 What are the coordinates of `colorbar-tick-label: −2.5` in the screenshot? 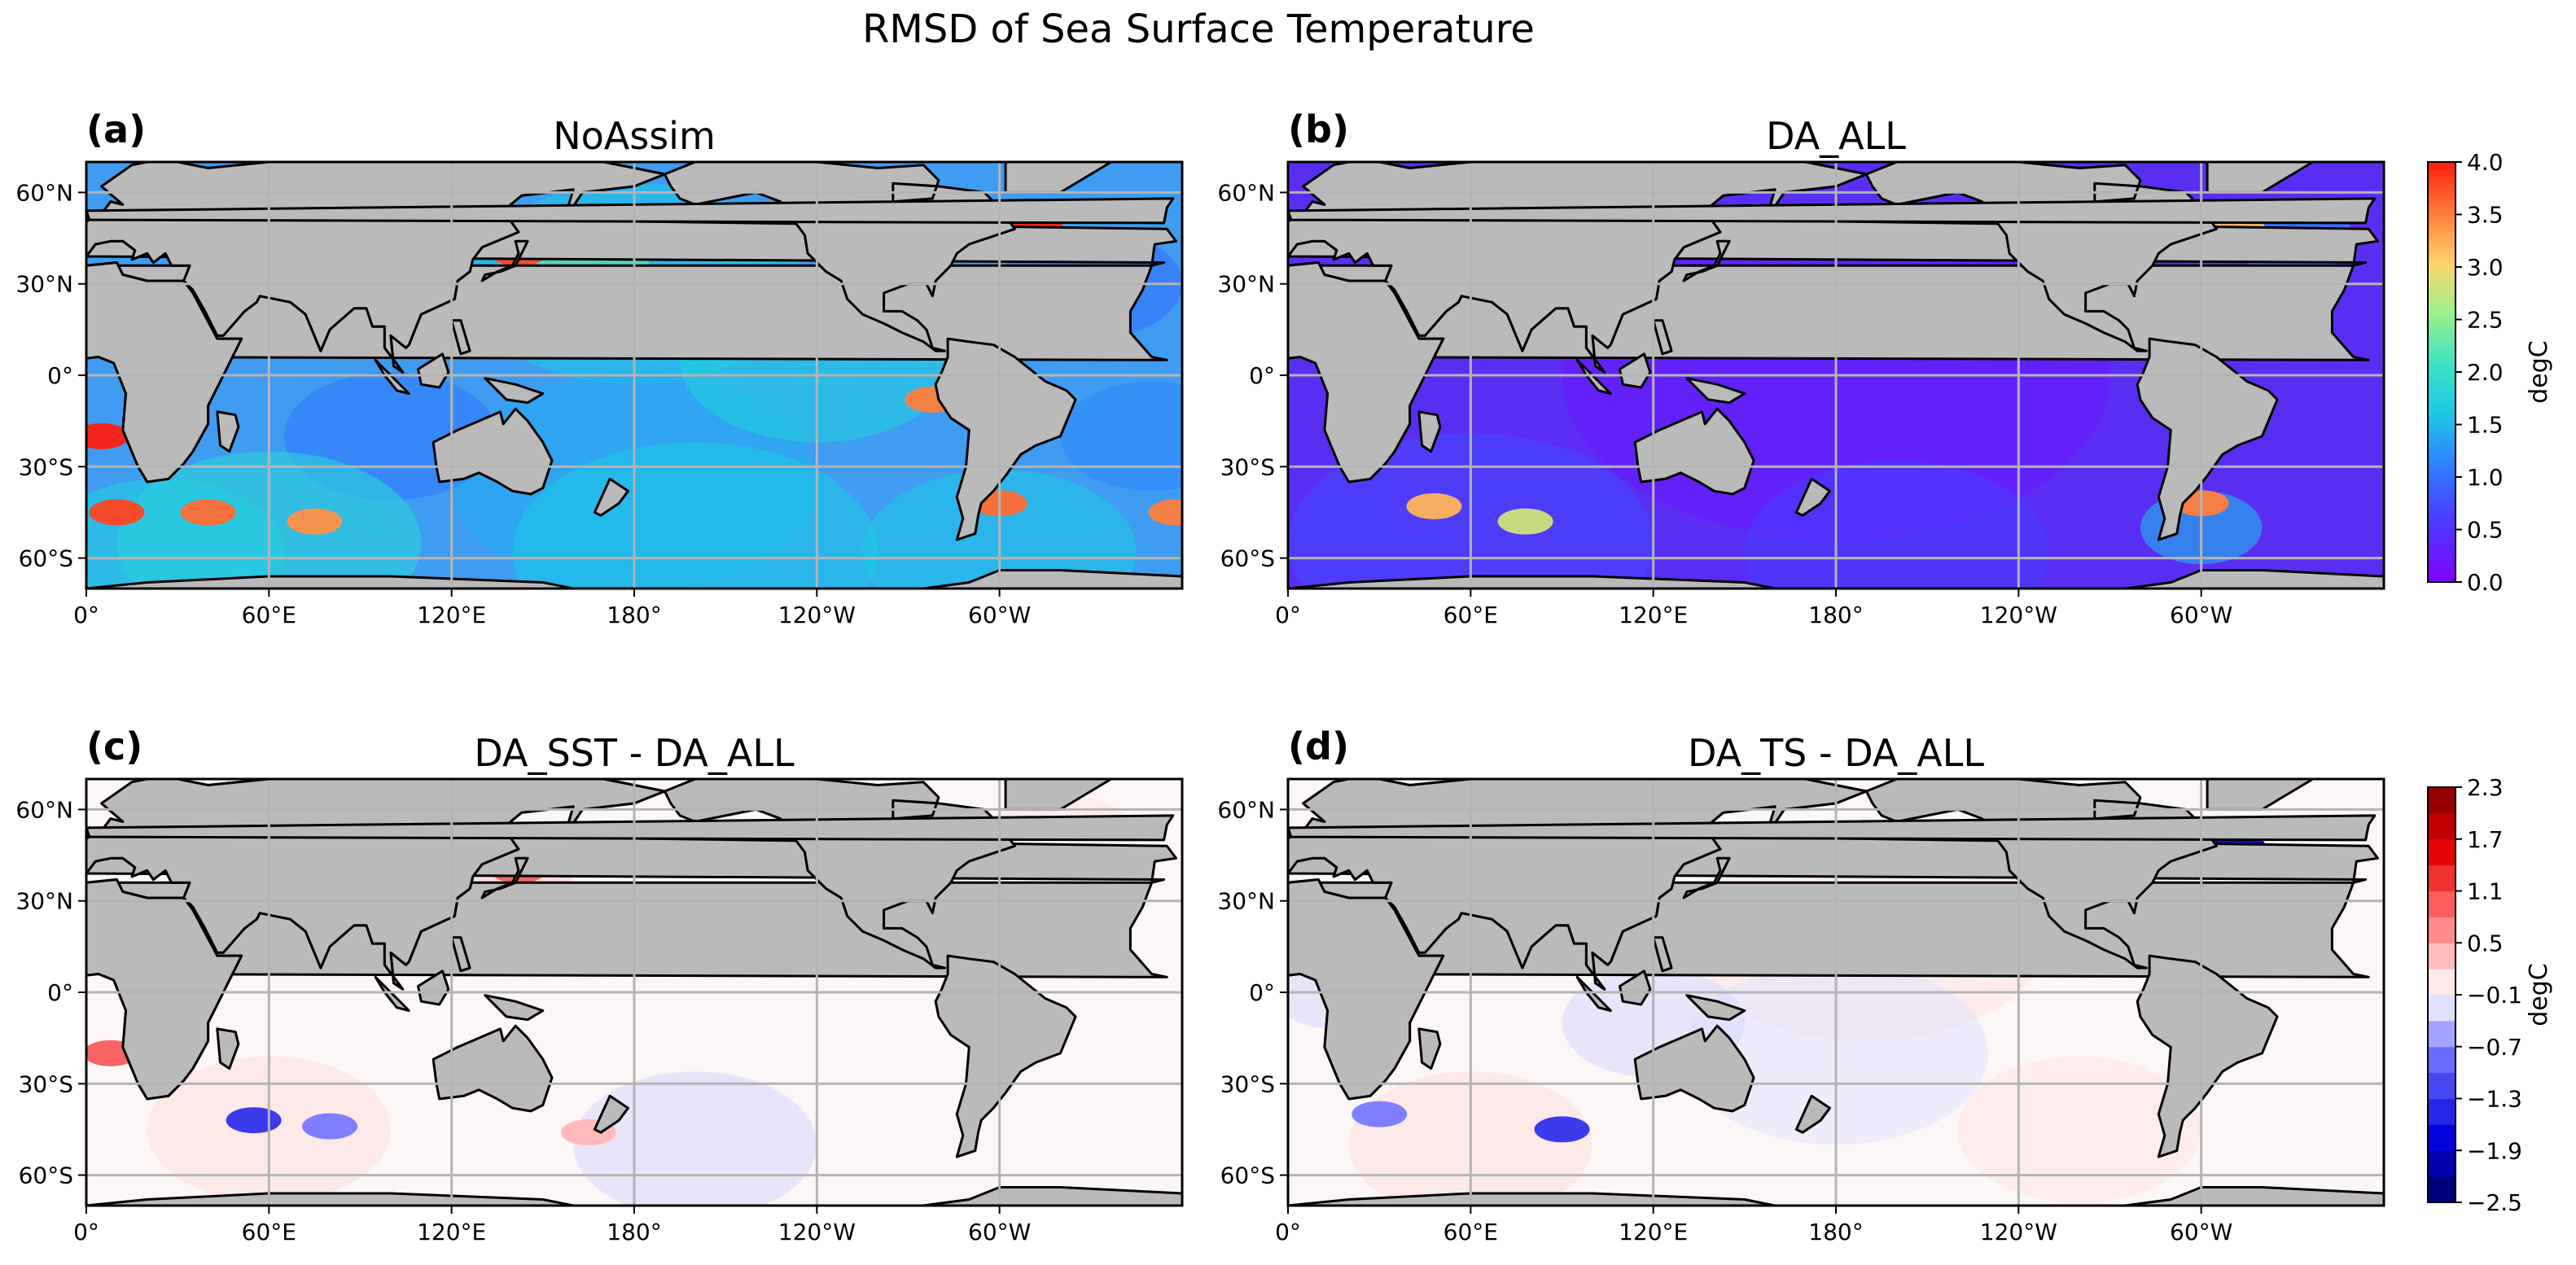 It's located at (2494, 1202).